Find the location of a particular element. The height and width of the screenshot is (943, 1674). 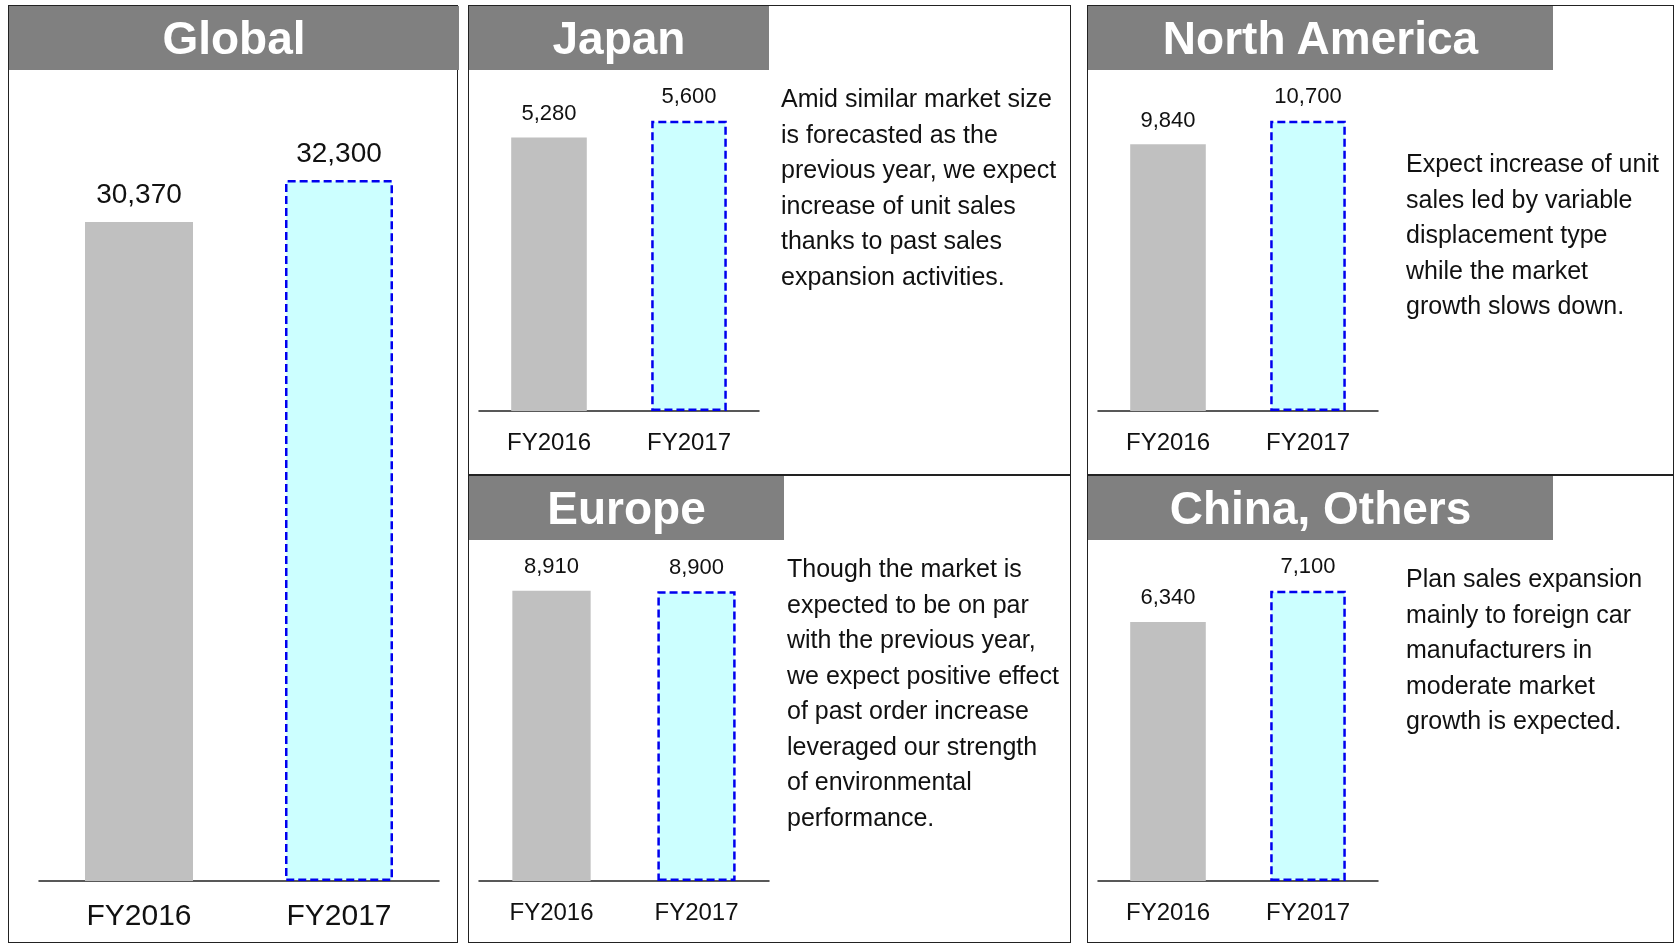

chart-title: North America is located at coordinates (1320, 38).